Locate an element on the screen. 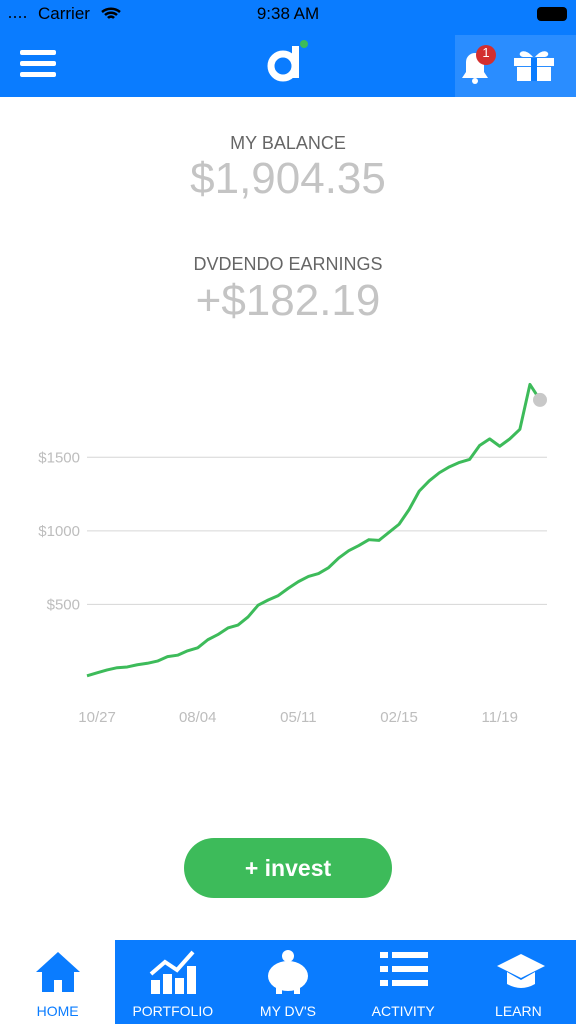 The width and height of the screenshot is (576, 1024). menu-icon is located at coordinates (38, 63).